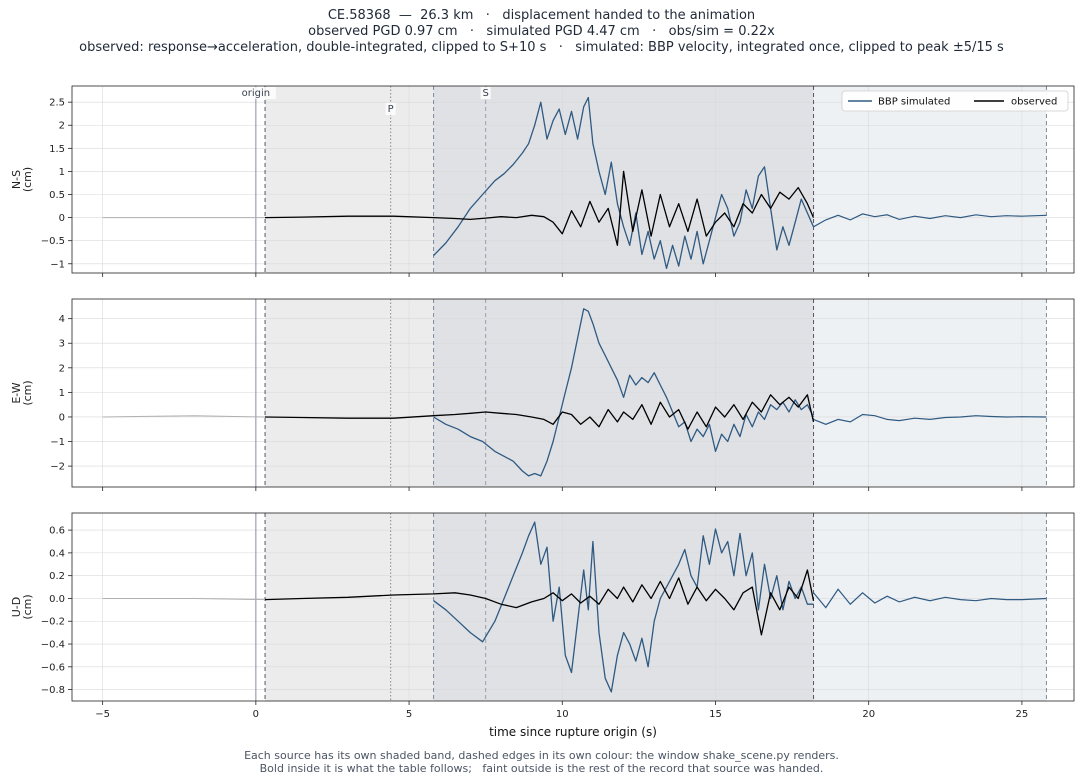 This screenshot has height=781, width=1083. Describe the element at coordinates (62, 319) in the screenshot. I see `y-tick-label: 4` at that location.